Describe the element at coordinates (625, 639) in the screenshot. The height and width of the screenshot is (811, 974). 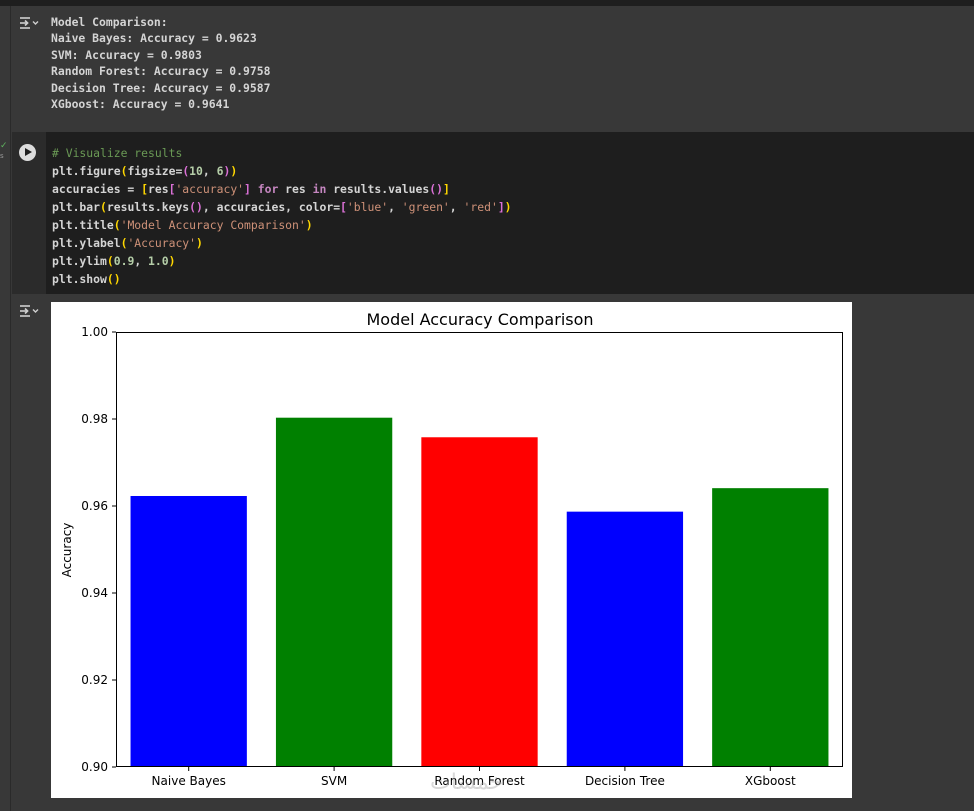
I see `bar-decision-tree` at that location.